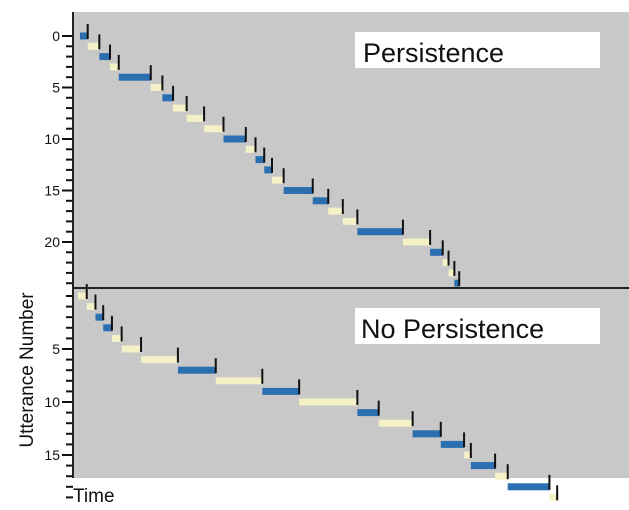 Image resolution: width=629 pixels, height=510 pixels. What do you see at coordinates (452, 329) in the screenshot?
I see `panel-label-no-persistence: No Persistence` at bounding box center [452, 329].